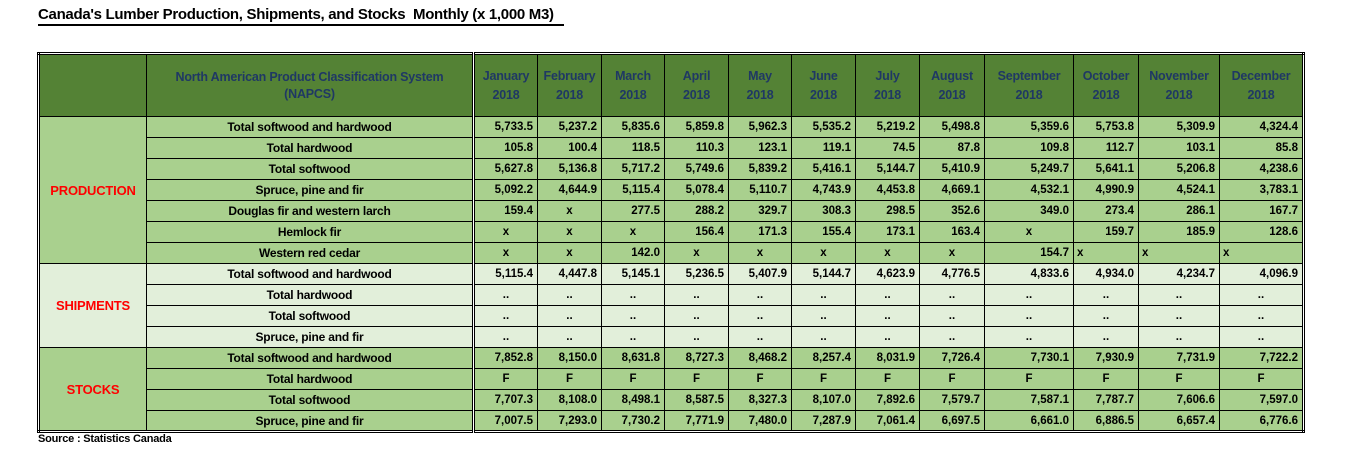  Describe the element at coordinates (696, 421) in the screenshot. I see `data-cell: 7,771.9` at that location.